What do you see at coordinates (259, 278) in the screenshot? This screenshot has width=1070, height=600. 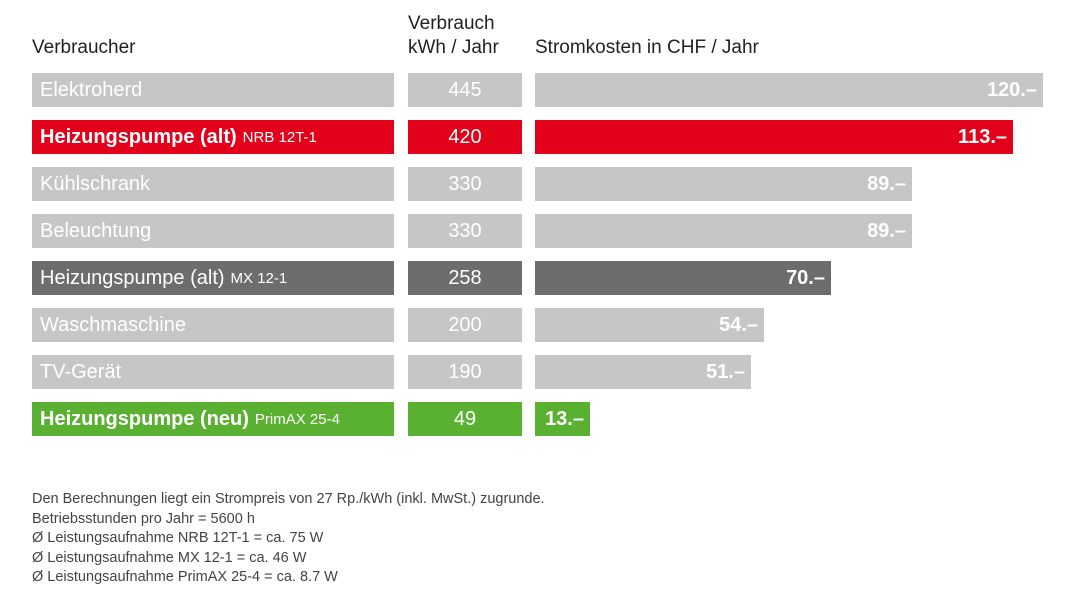 I see `consumer-model: MX 12-1` at bounding box center [259, 278].